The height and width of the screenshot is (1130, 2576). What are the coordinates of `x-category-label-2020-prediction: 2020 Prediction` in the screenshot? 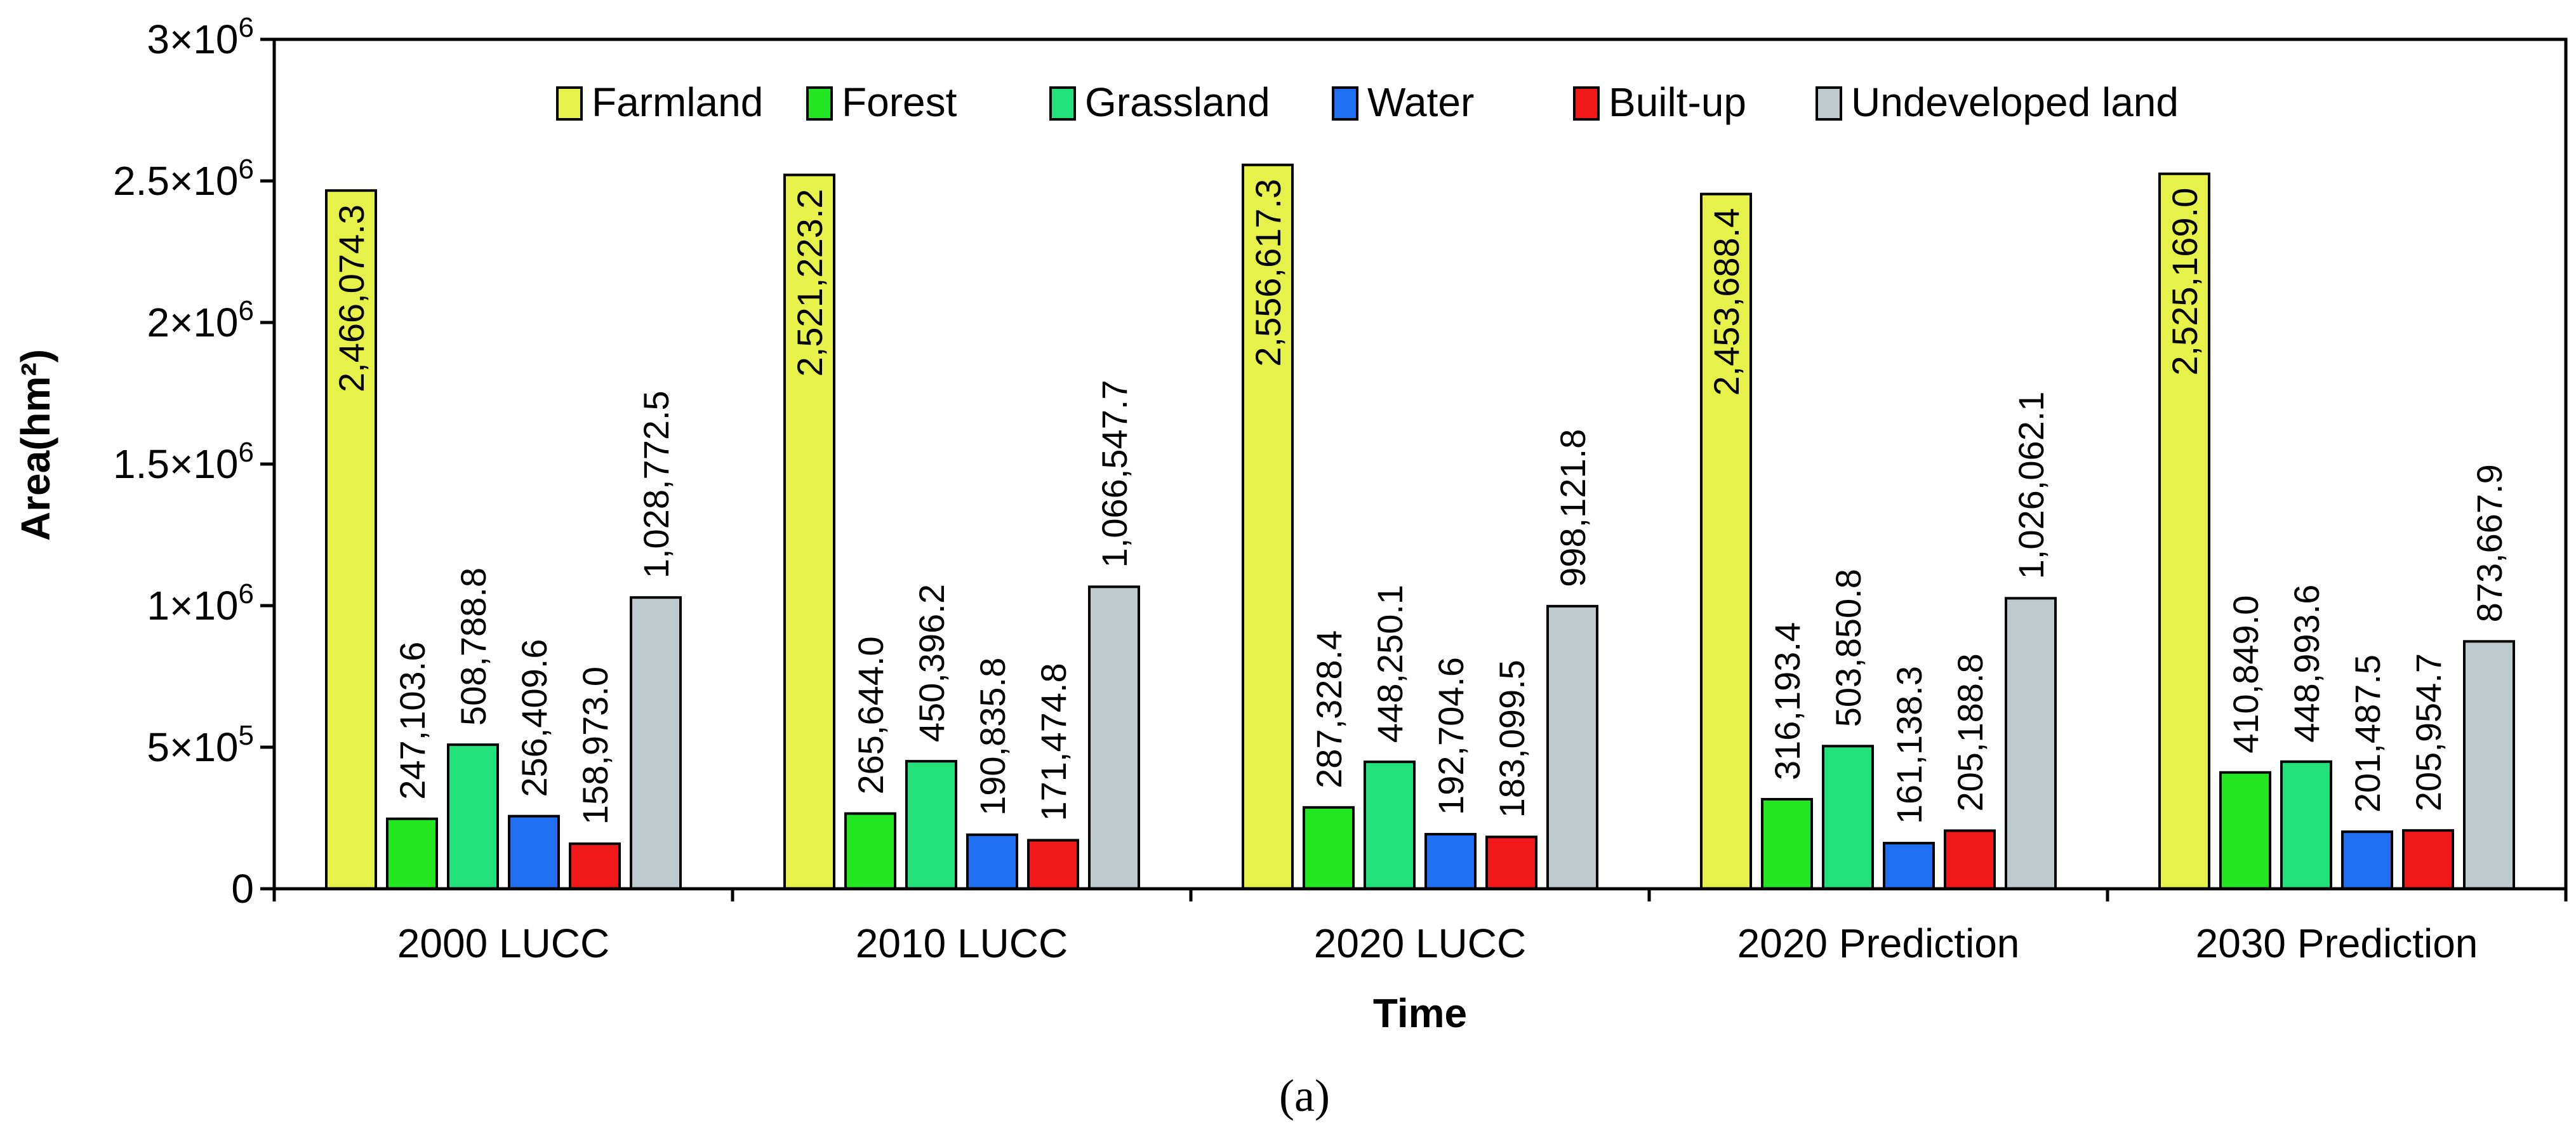 It's located at (1878, 943).